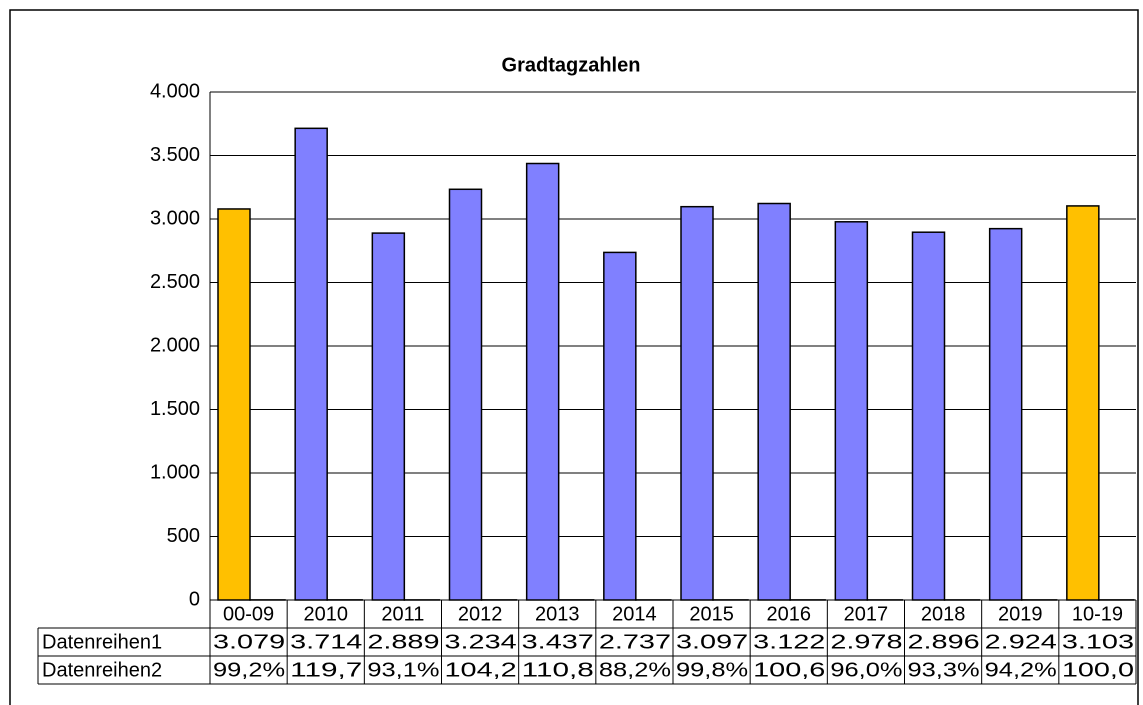 The height and width of the screenshot is (705, 1143). I want to click on table-value: 2.737, so click(635, 642).